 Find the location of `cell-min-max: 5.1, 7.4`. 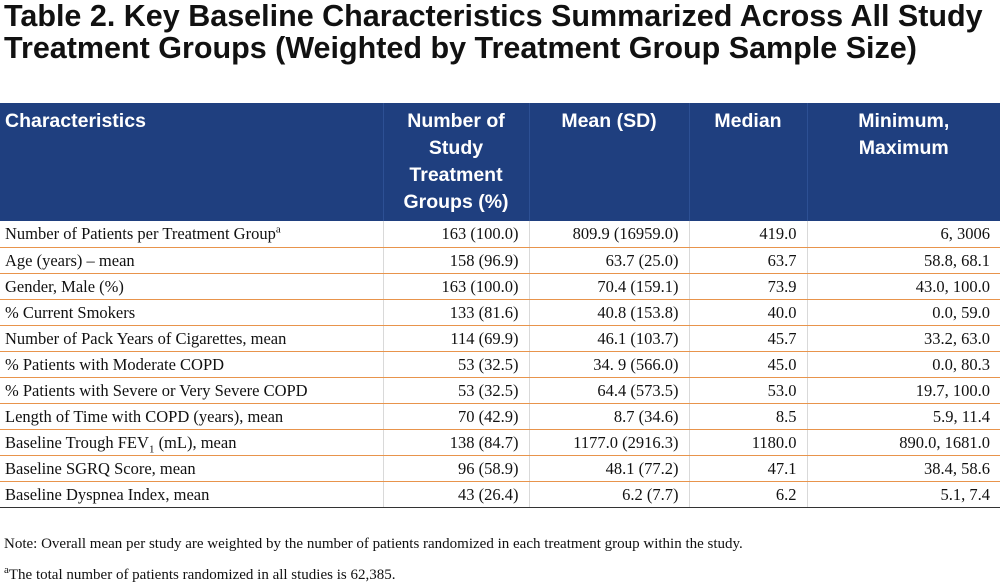

cell-min-max: 5.1, 7.4 is located at coordinates (903, 494).